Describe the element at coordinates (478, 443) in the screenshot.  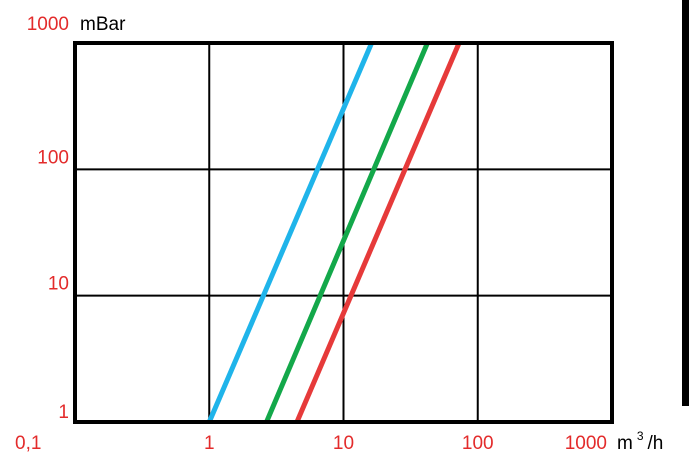
I see `x-tick-label: 100` at that location.